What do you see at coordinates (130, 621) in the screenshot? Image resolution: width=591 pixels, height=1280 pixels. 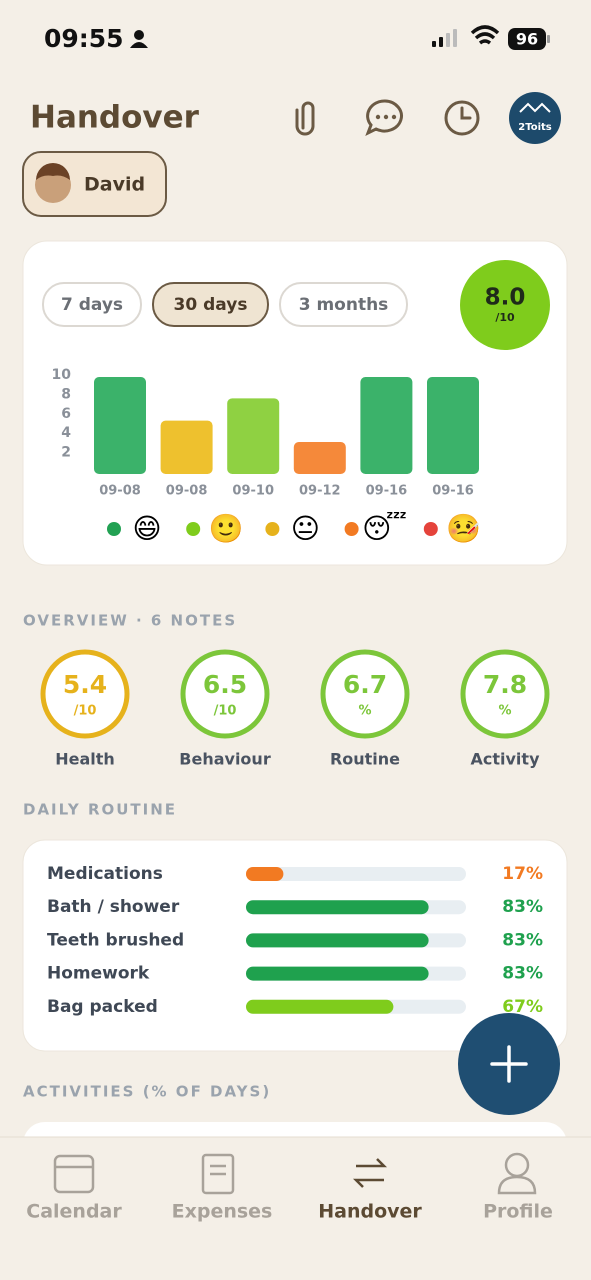 I see `section-title: OVERVIEW · 6 NOTES` at bounding box center [130, 621].